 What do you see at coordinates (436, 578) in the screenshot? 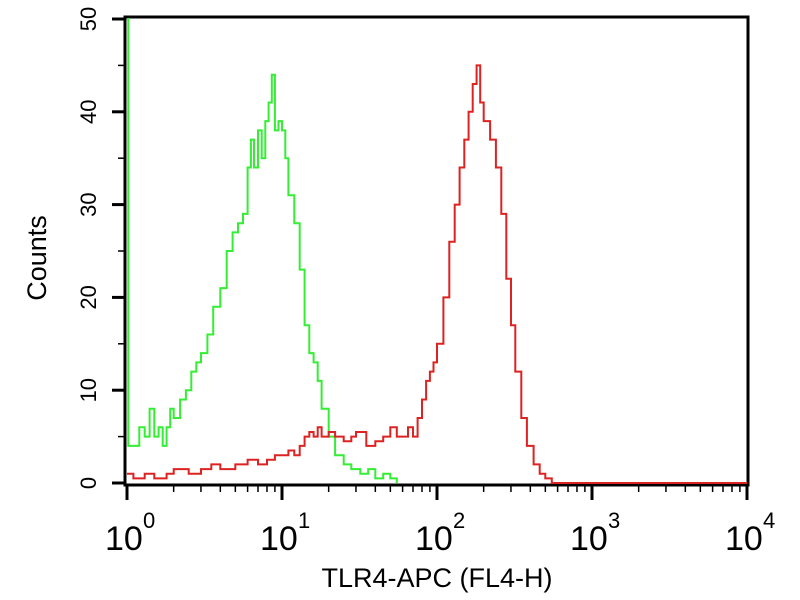
I see `x-axis-title: TLR4-APC (FL4-H)` at bounding box center [436, 578].